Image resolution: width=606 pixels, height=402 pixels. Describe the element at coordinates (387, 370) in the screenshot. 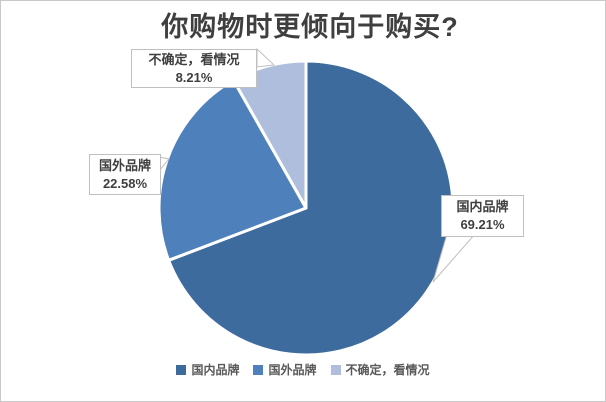

I see `legend-label-uncertain: 不确定，看情况` at that location.